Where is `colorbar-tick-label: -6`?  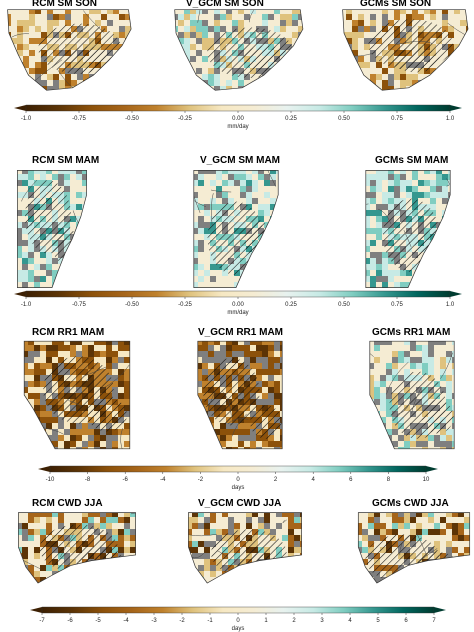
colorbar-tick-label: -6 is located at coordinates (70, 621).